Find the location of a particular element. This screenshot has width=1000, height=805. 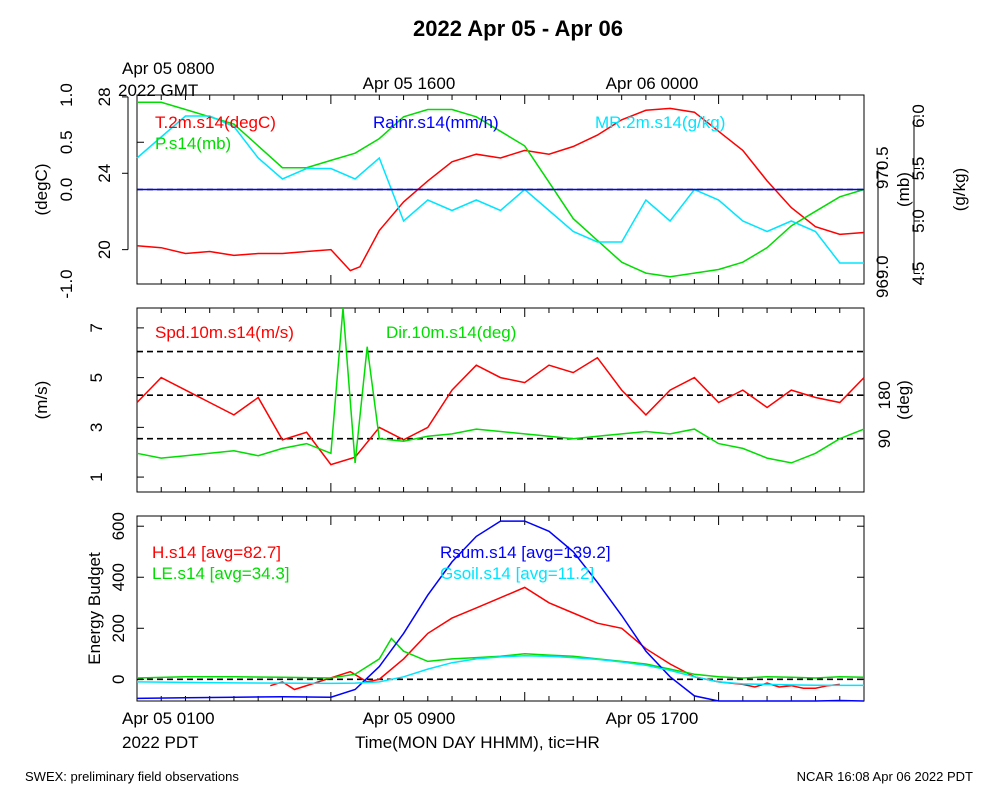

x-axis-title: Time(MON DAY HHMM), tic=HR is located at coordinates (477, 742).